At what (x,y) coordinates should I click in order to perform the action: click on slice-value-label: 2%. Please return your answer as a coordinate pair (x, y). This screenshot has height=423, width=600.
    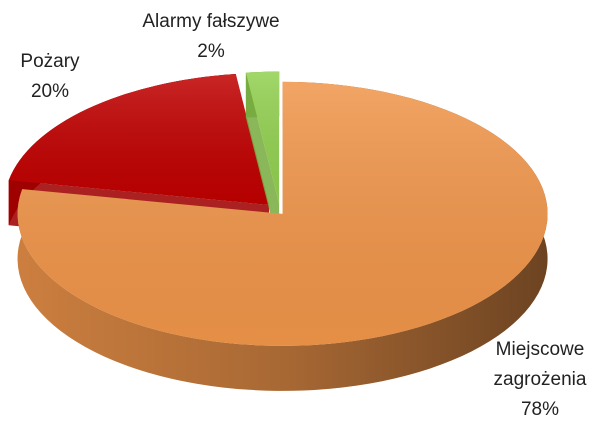
    Looking at the image, I should click on (211, 51).